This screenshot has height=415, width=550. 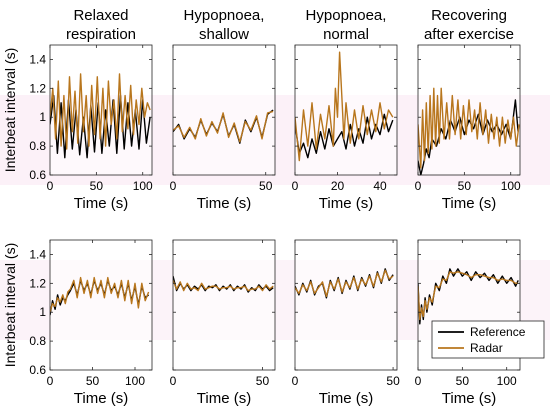 I want to click on panel-r1-c2: 0 50 Time (s), so click(x=346, y=323).